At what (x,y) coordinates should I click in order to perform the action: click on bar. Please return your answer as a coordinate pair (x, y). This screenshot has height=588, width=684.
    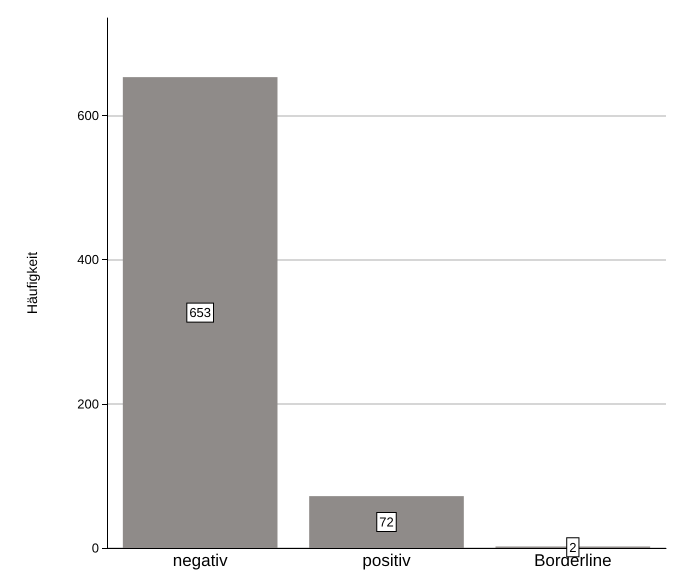
    Looking at the image, I should click on (386, 522).